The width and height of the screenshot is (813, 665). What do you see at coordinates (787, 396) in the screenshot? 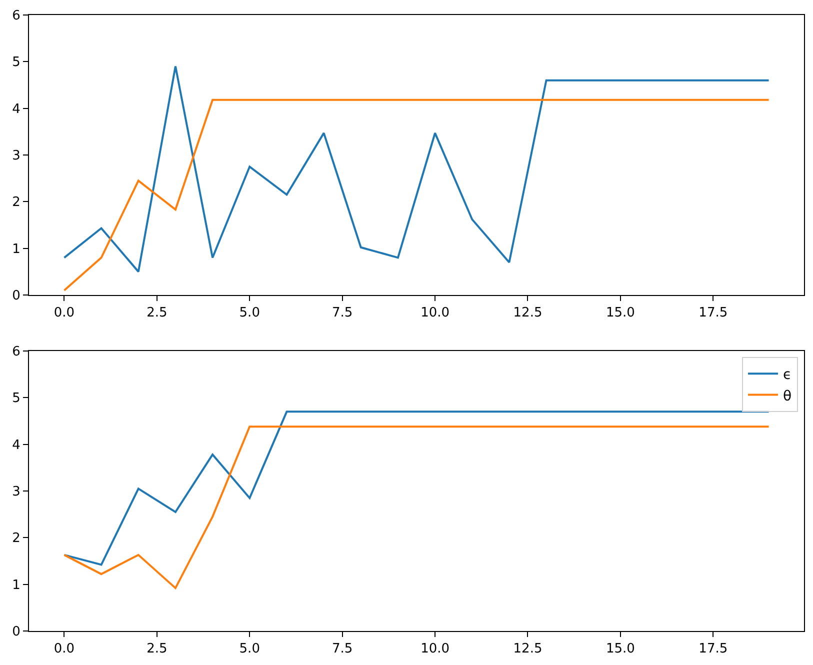
I see `legend-label: θ` at bounding box center [787, 396].